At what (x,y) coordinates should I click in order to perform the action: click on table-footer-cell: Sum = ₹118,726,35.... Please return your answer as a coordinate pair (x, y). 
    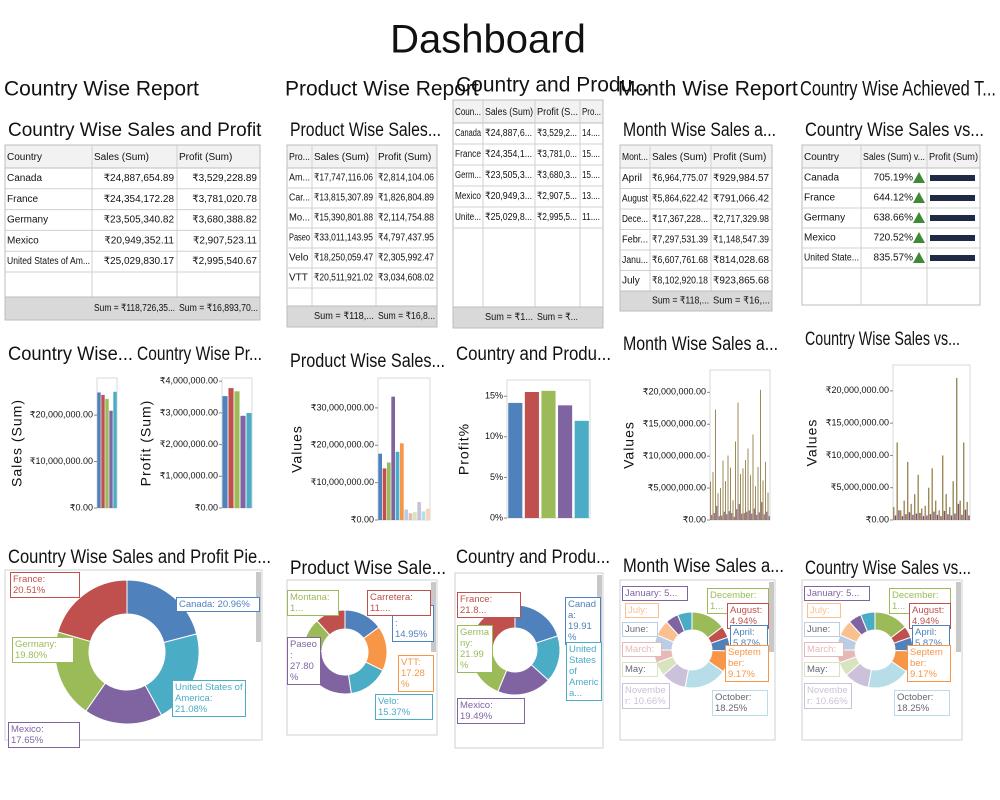
    Looking at the image, I should click on (134, 308).